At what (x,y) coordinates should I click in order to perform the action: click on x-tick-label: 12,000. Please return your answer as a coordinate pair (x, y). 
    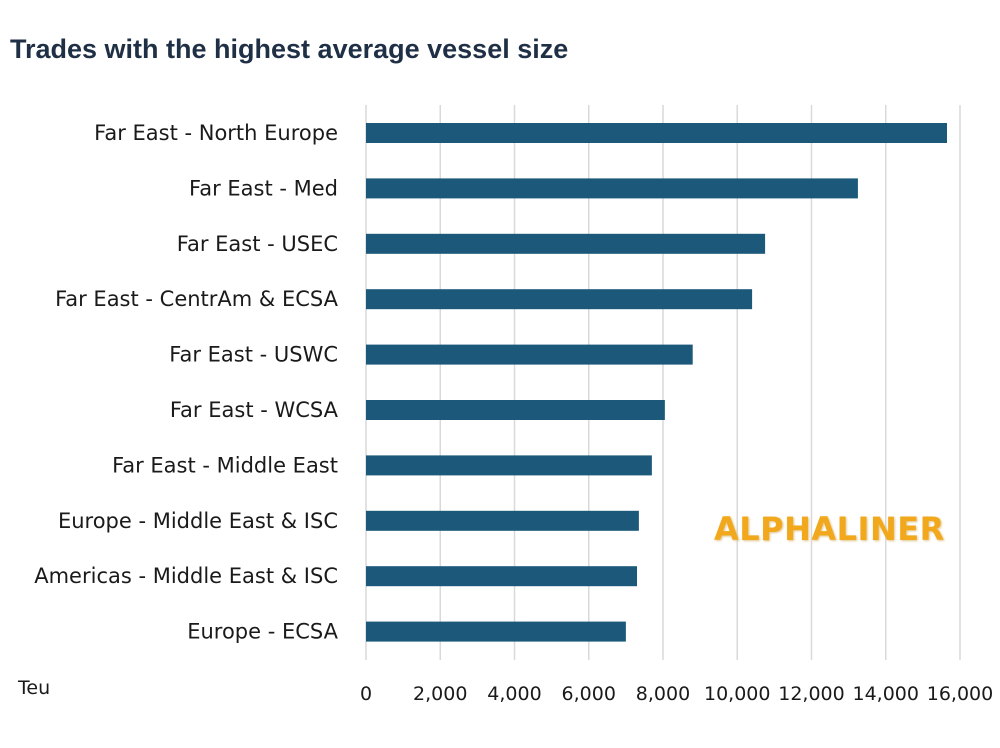
    Looking at the image, I should click on (811, 694).